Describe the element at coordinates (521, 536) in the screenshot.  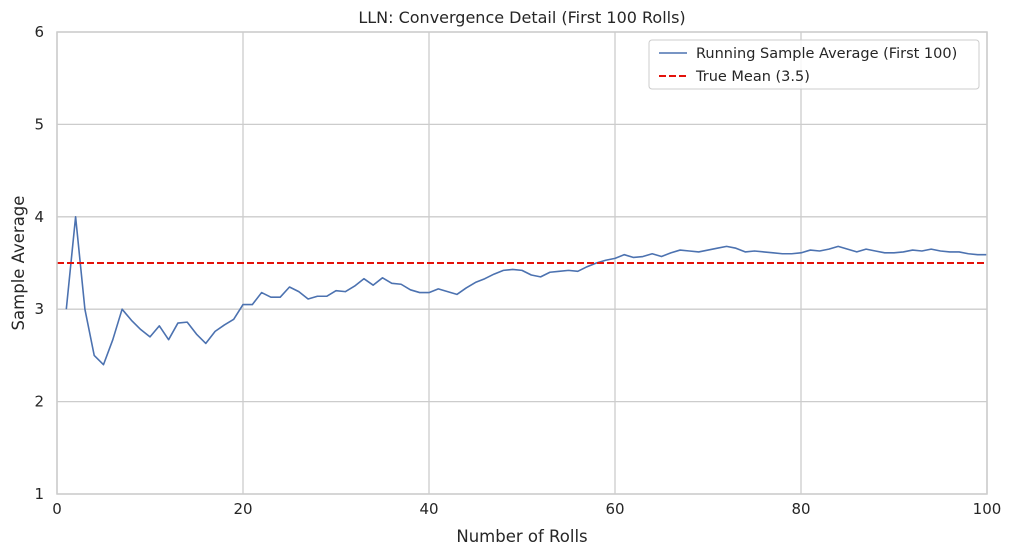
I see `x-axis-title: Number of Rolls` at that location.